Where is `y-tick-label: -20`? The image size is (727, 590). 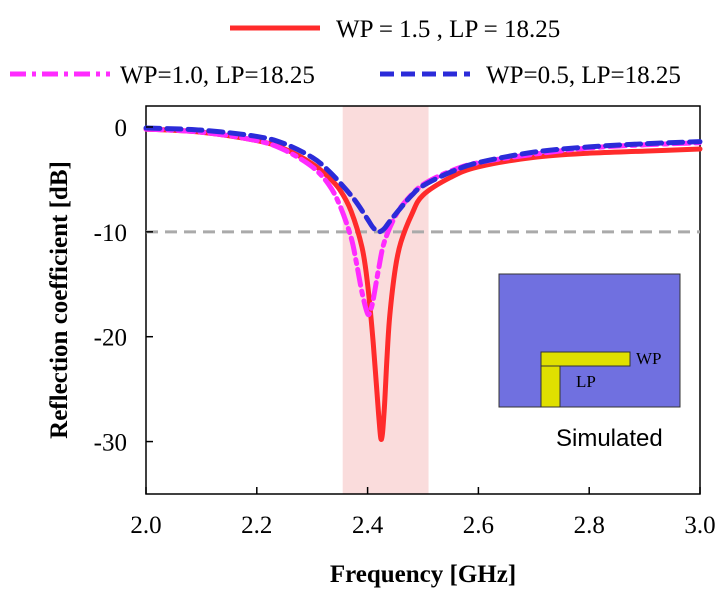 y-tick-label: -20 is located at coordinates (110, 338).